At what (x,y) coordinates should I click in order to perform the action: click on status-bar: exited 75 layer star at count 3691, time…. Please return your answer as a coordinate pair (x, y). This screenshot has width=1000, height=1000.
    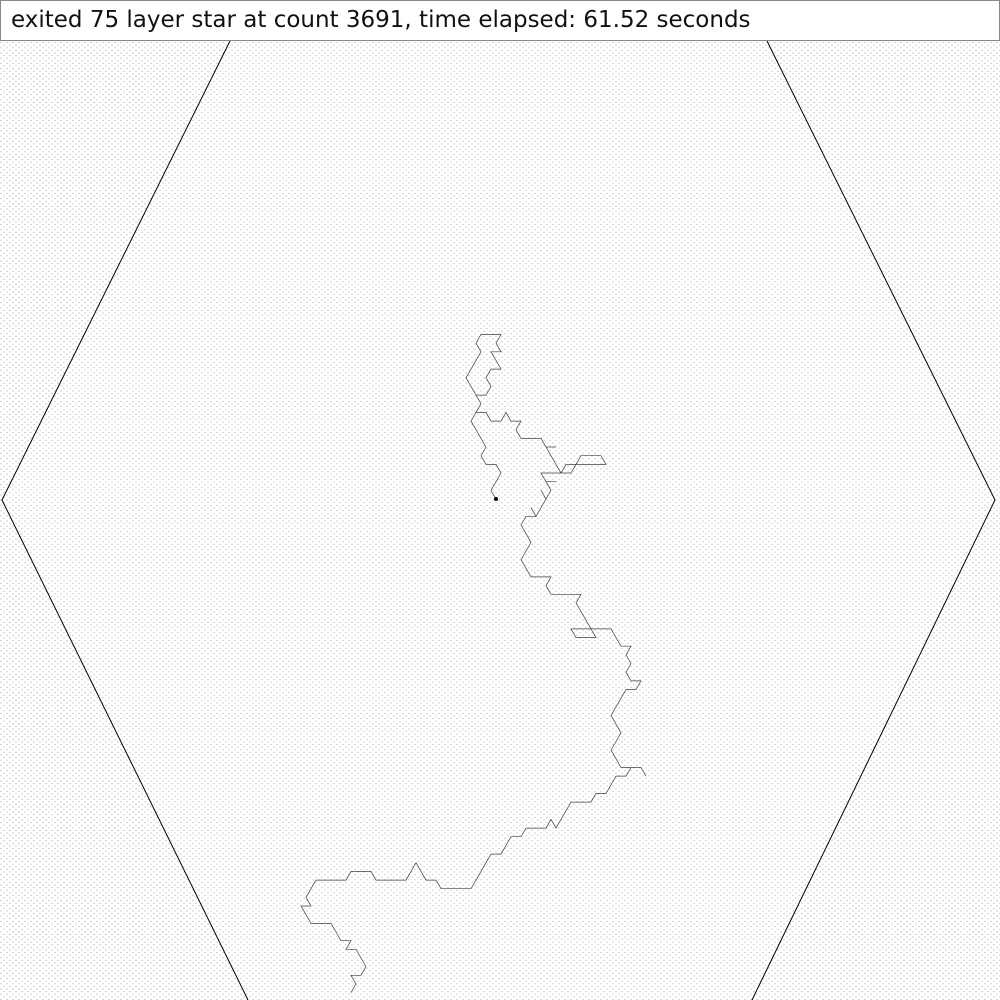
    Looking at the image, I should click on (500, 20).